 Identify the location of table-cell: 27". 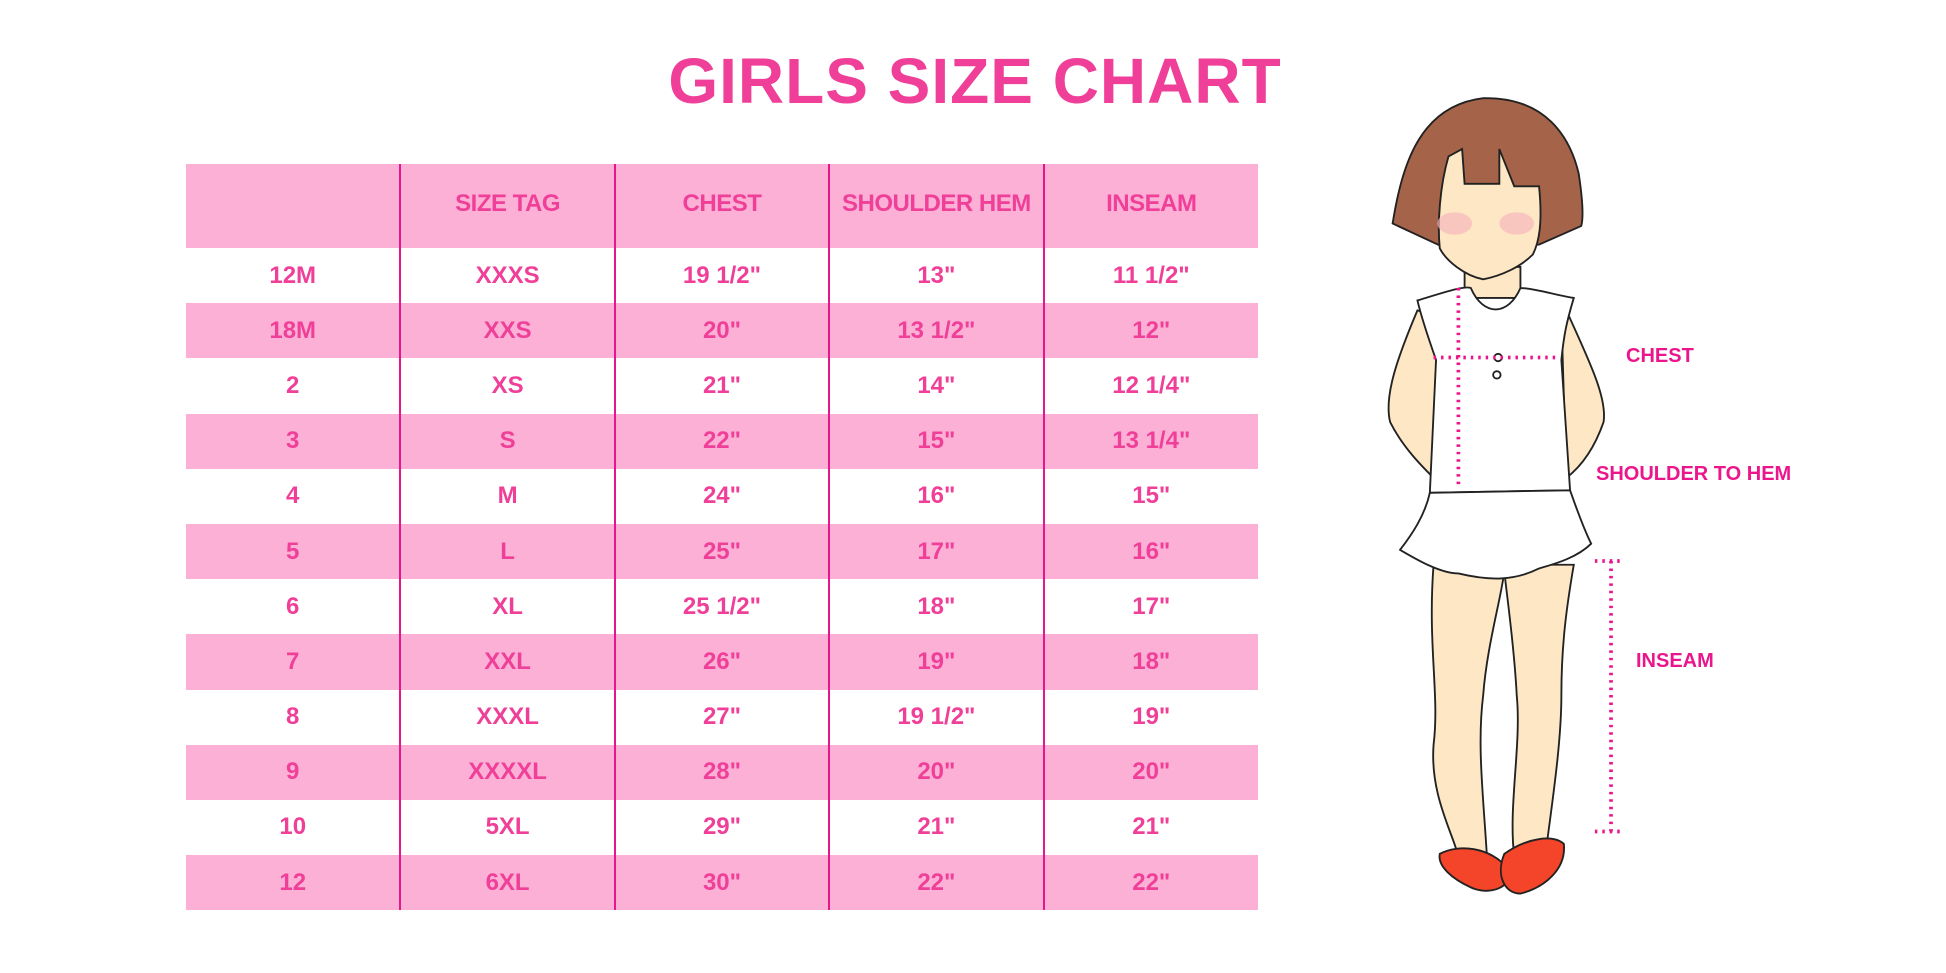
(721, 717).